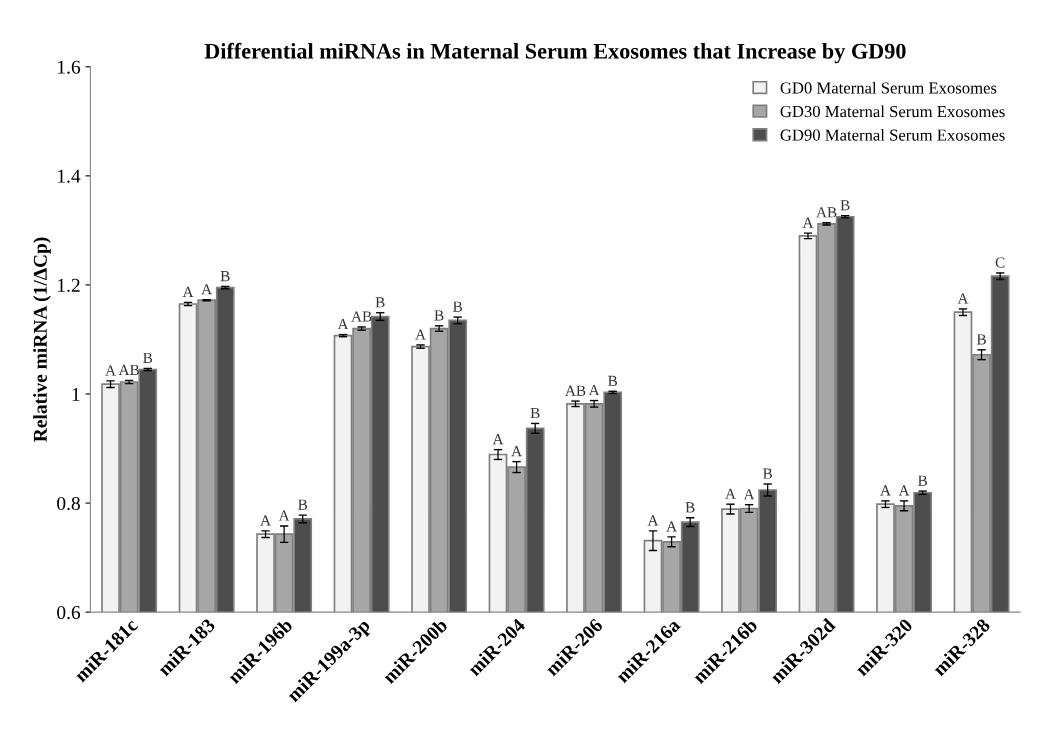 The height and width of the screenshot is (742, 1039). I want to click on legend-label: GD30 Maternal Serum Exosomes, so click(892, 111).